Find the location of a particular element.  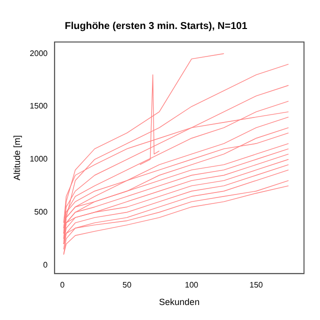

y-axis-title: Altitude [m] is located at coordinates (17, 157).